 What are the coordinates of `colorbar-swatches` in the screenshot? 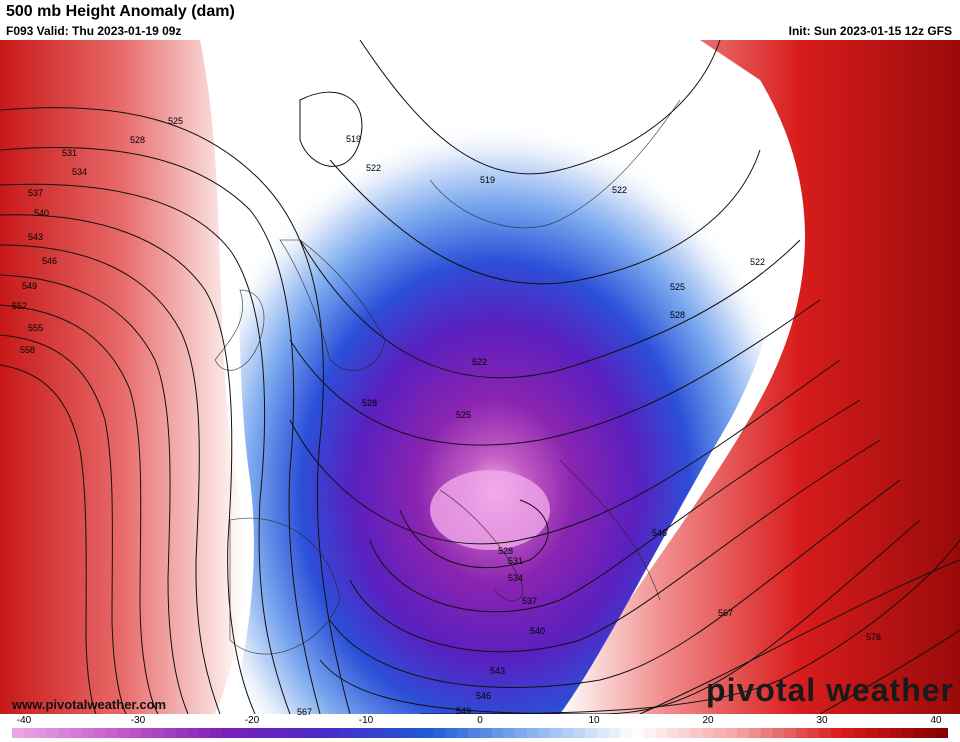 It's located at (480, 733).